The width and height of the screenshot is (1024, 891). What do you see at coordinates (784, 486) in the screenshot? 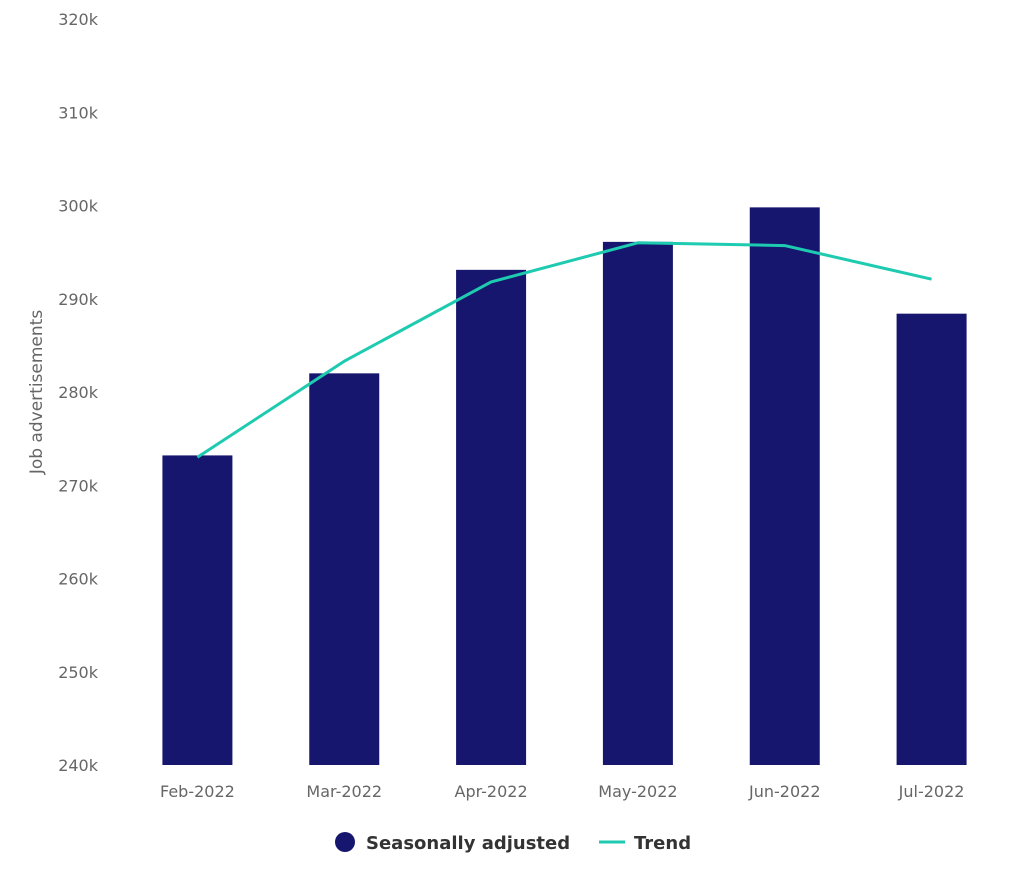
I see `bar-jun-2022` at bounding box center [784, 486].